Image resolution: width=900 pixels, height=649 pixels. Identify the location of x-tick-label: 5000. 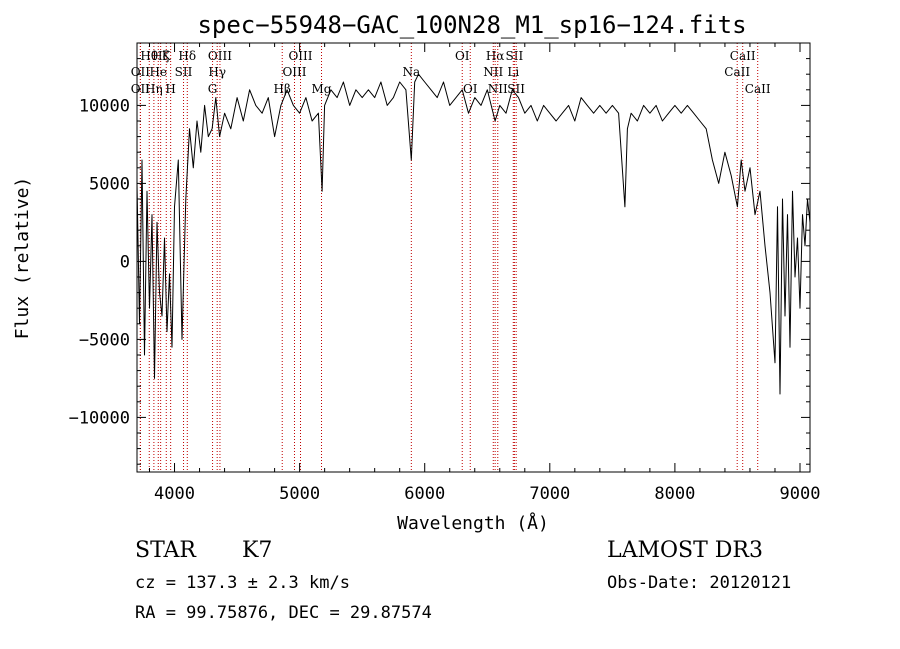
(299, 494).